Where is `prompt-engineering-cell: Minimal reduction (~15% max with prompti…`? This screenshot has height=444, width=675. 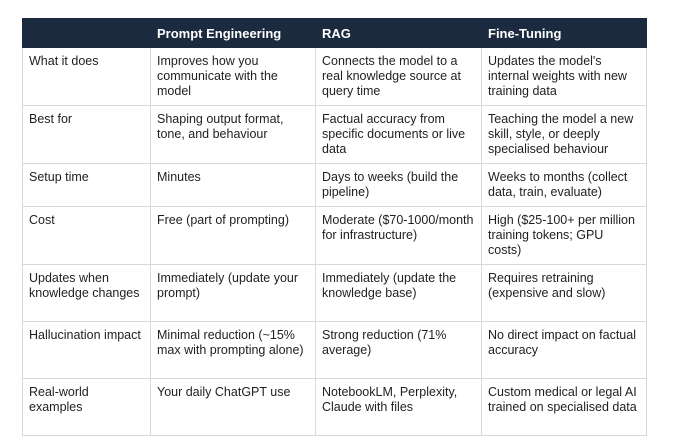 prompt-engineering-cell: Minimal reduction (~15% max with prompti… is located at coordinates (233, 350).